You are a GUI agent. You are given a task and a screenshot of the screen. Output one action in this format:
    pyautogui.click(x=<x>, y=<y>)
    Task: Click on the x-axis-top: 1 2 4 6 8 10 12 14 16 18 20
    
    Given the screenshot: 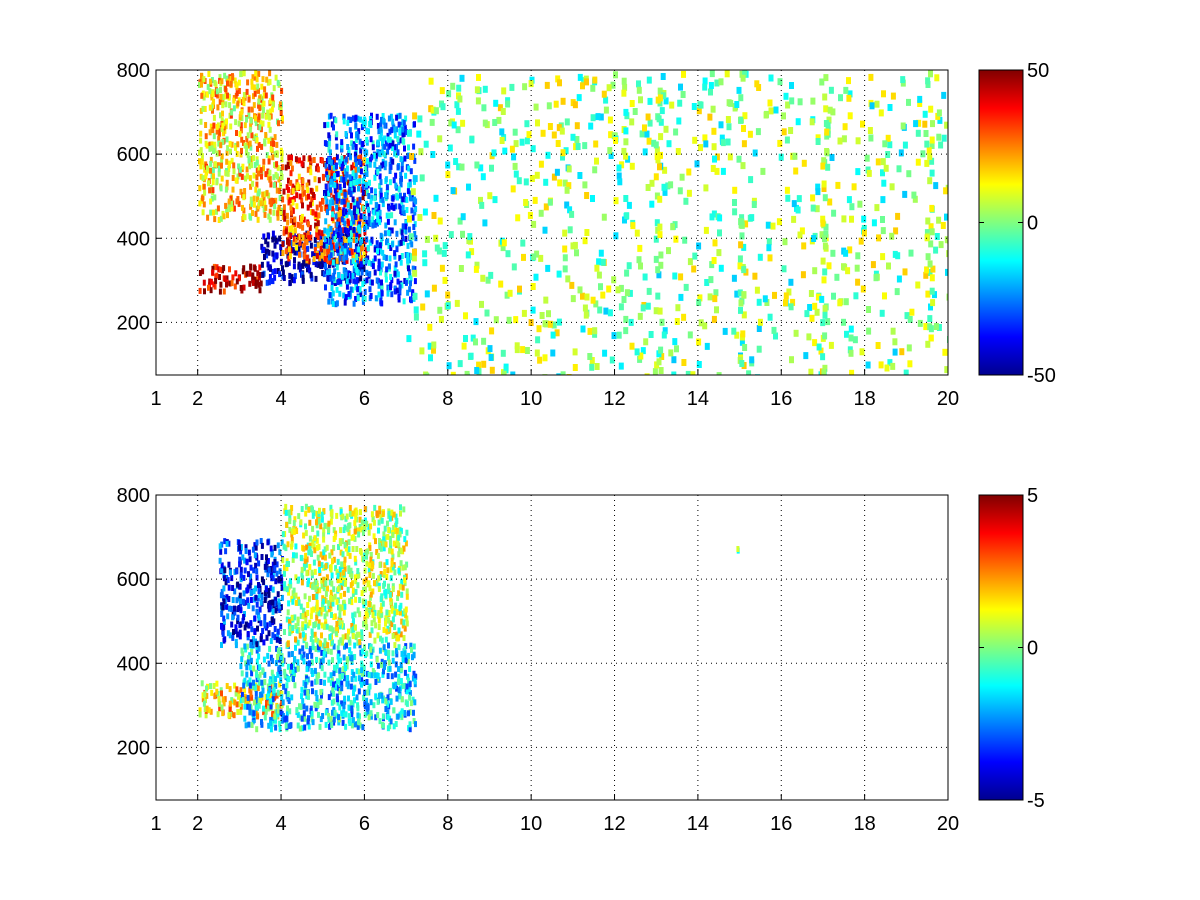 What is the action you would take?
    pyautogui.click(x=554, y=389)
    